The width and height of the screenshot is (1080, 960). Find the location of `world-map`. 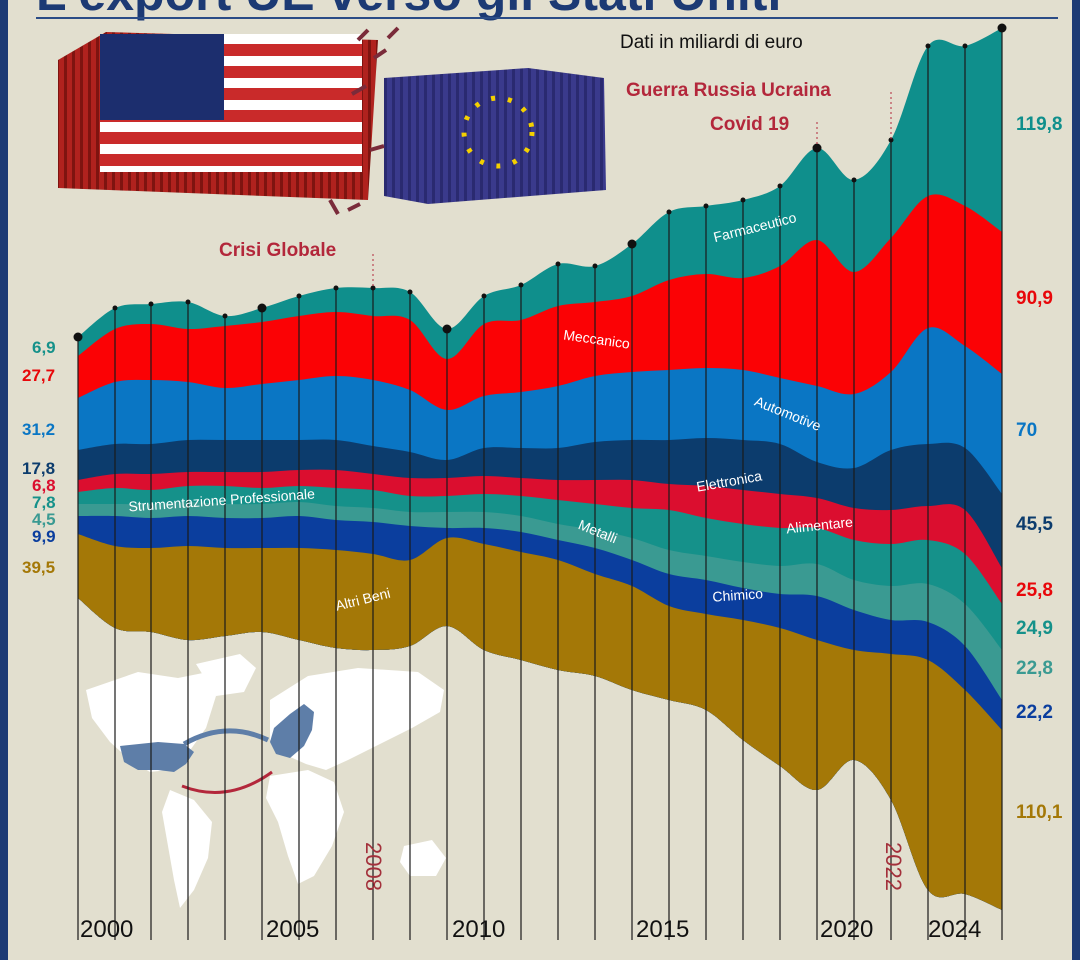

world-map is located at coordinates (266, 781).